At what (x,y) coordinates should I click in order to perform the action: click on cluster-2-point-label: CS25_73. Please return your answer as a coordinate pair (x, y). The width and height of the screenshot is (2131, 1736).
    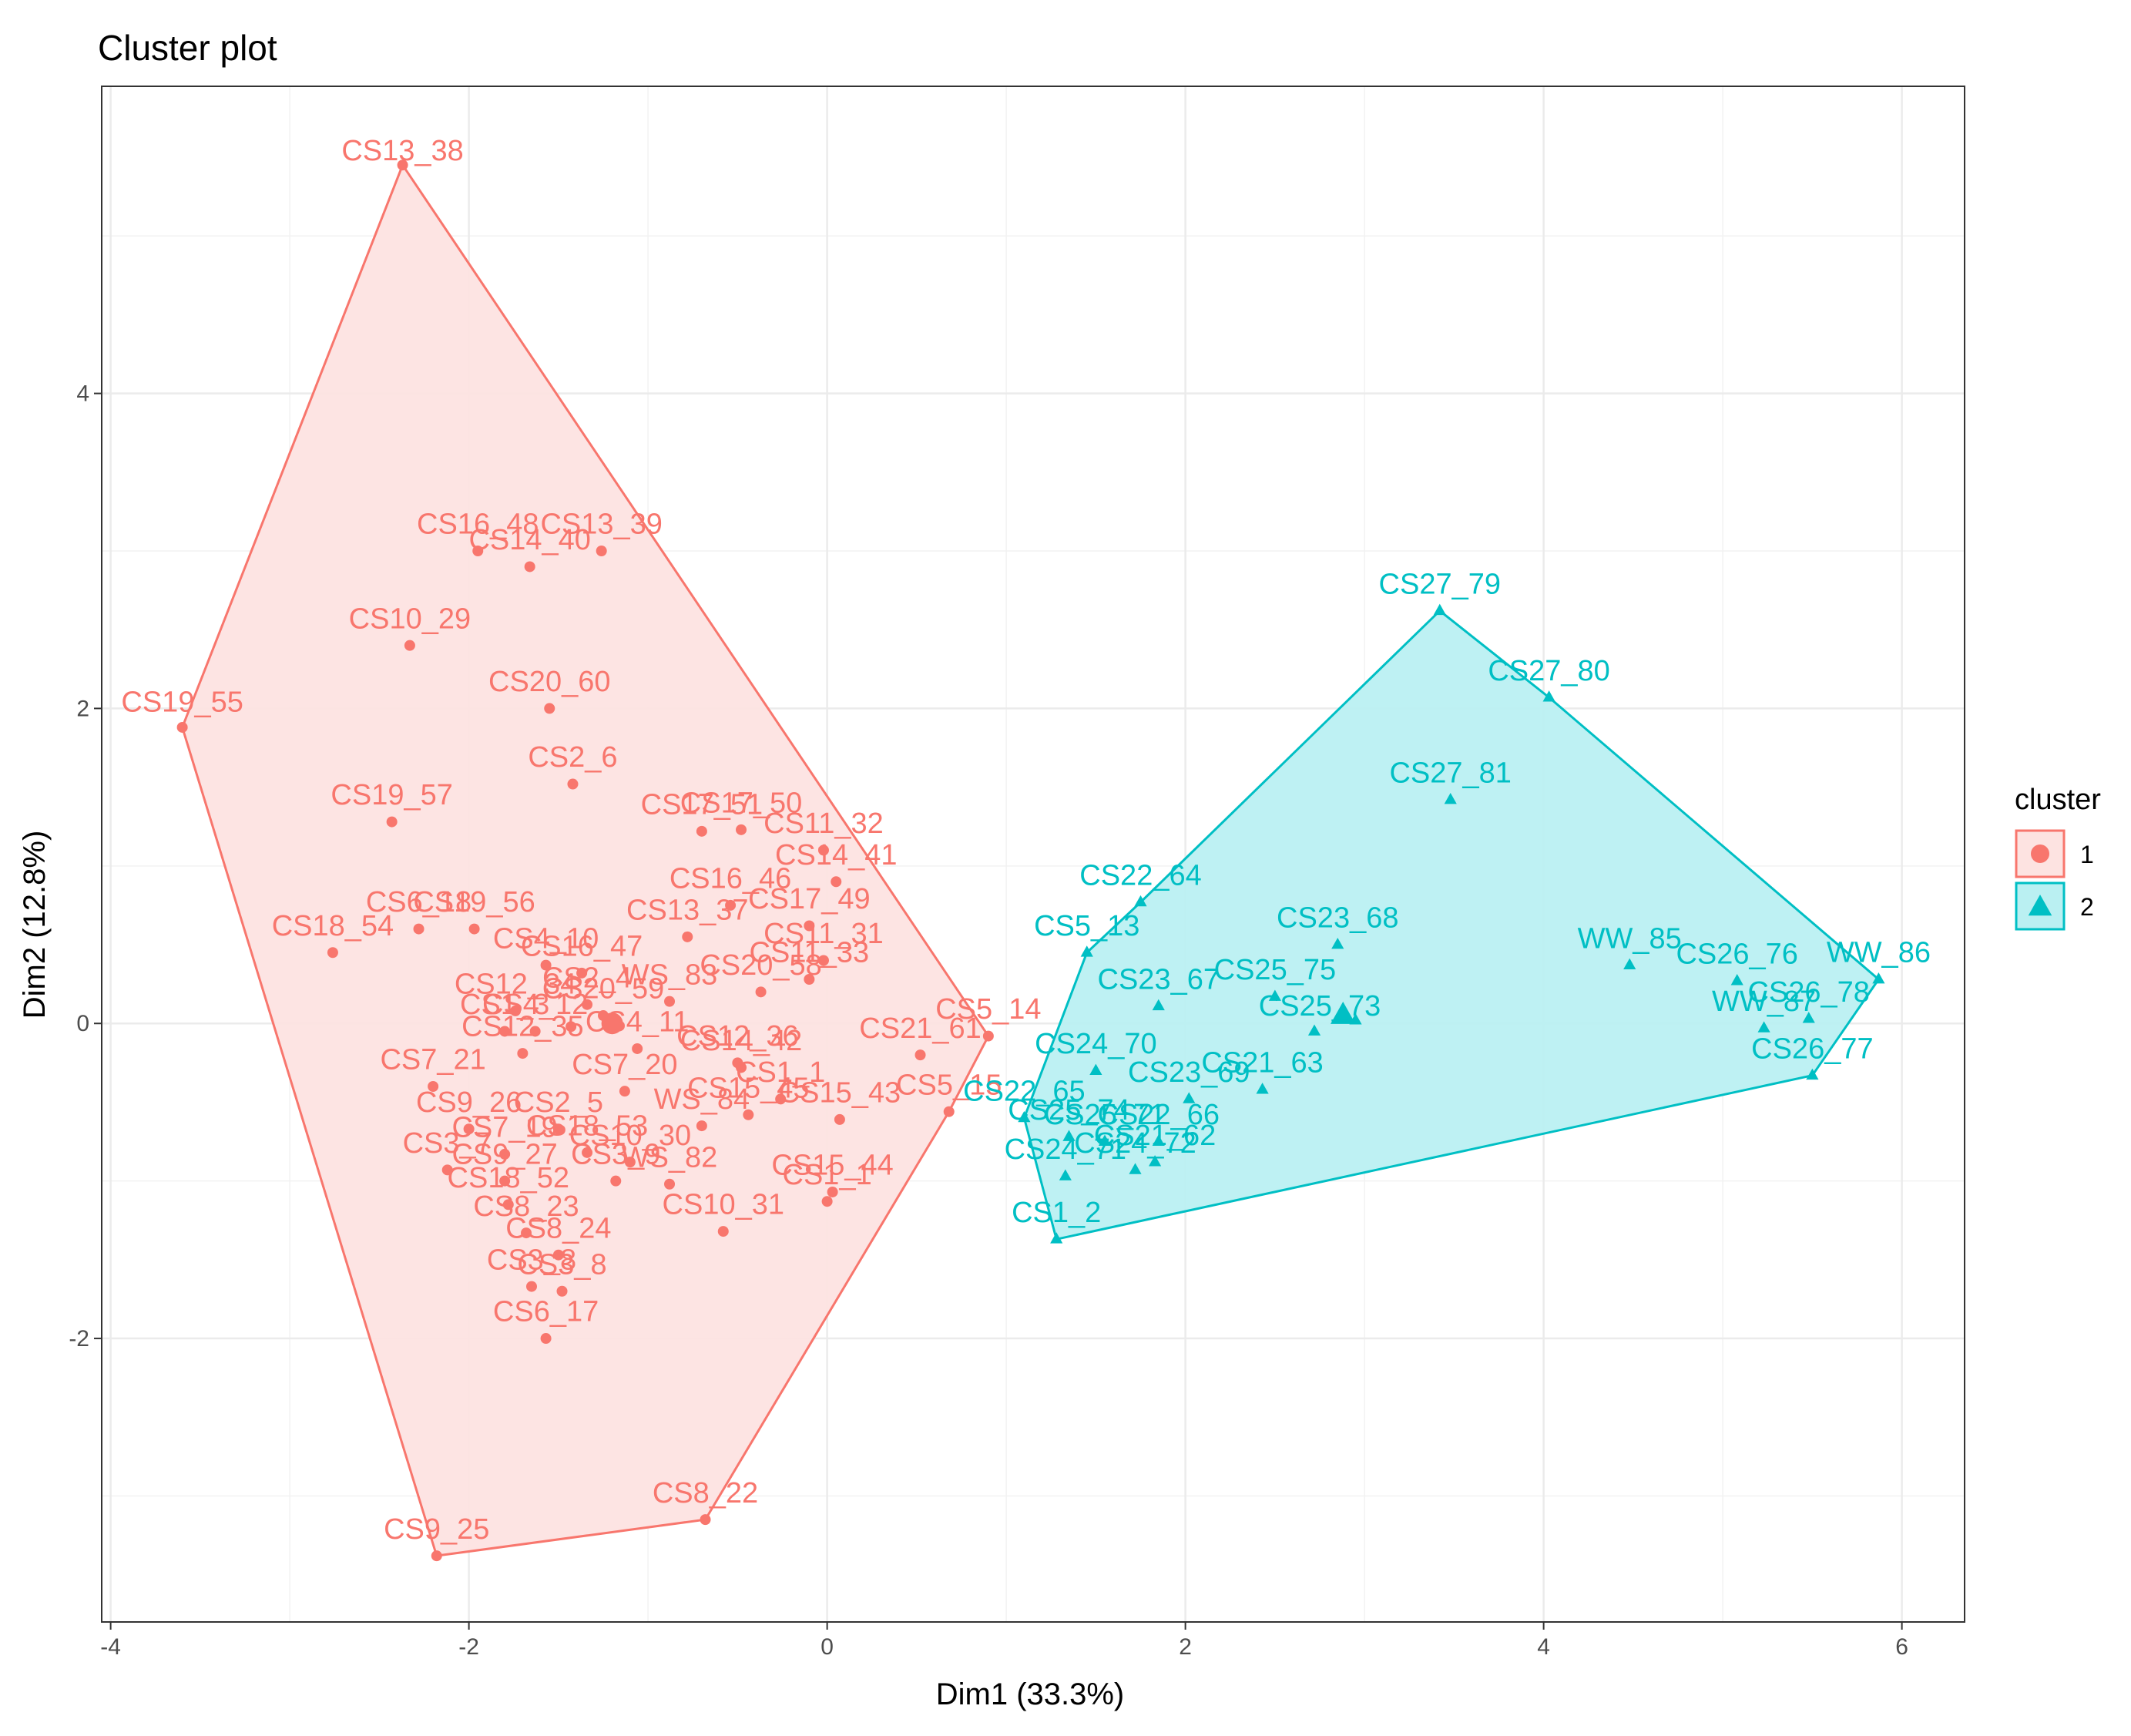
    Looking at the image, I should click on (1320, 1006).